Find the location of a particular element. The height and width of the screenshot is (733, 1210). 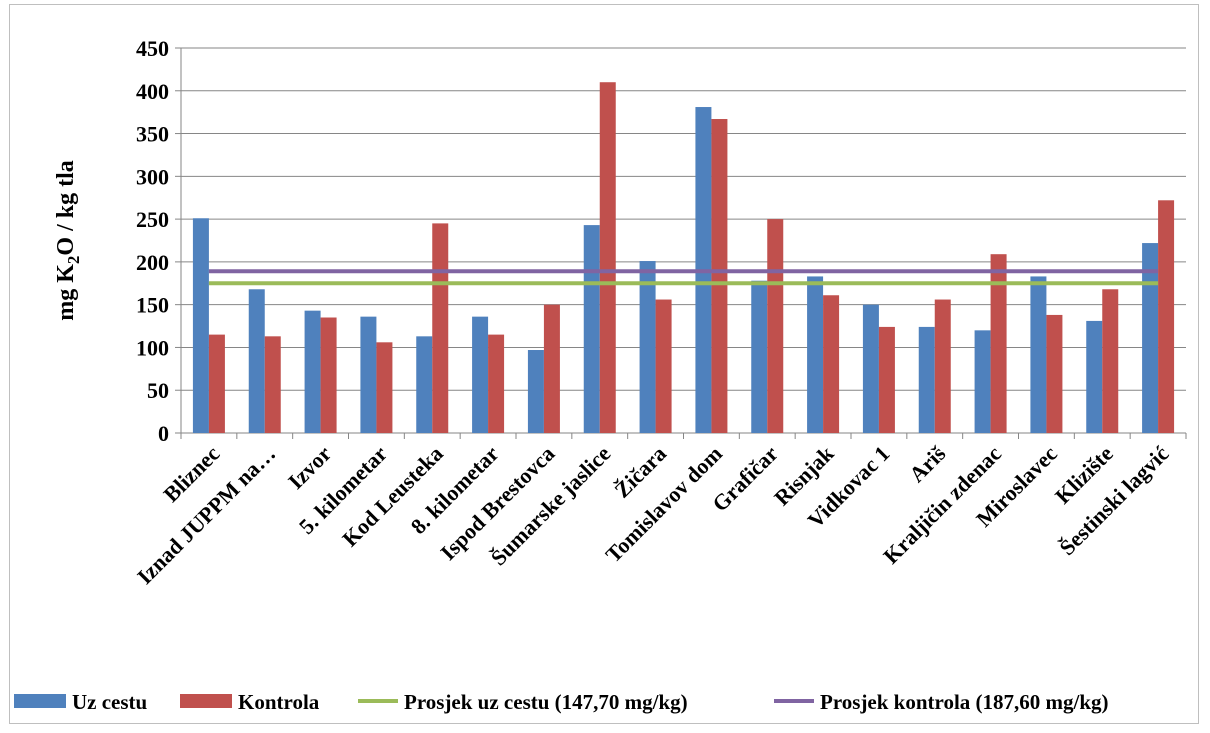

y-axis-title-suffix: O / kg tla is located at coordinates (66, 207).